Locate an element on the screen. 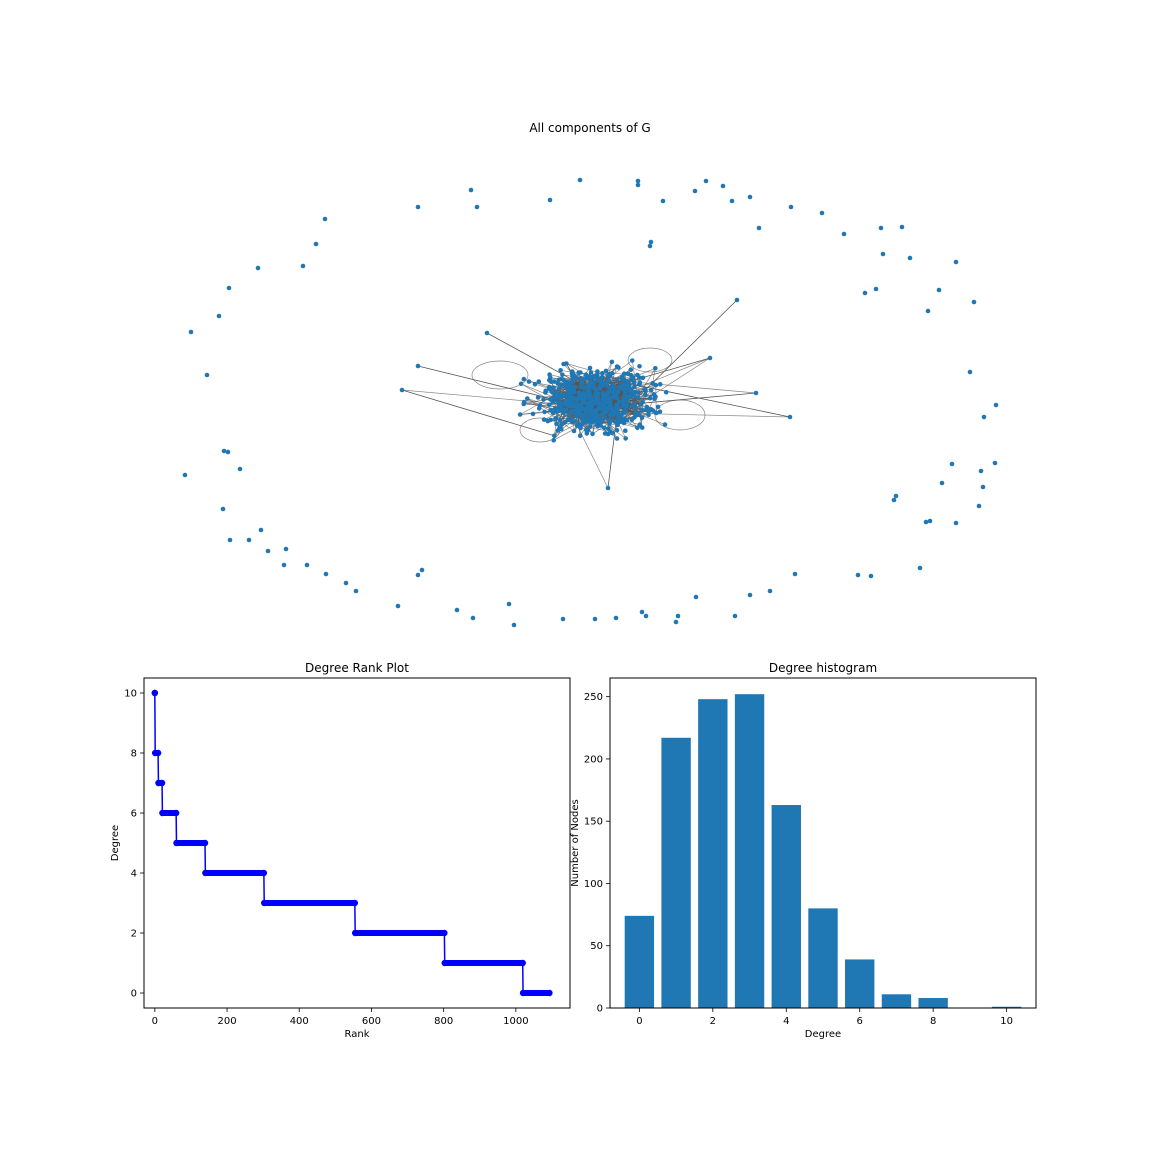  histogram-x-tick-label: 8 is located at coordinates (933, 1021).